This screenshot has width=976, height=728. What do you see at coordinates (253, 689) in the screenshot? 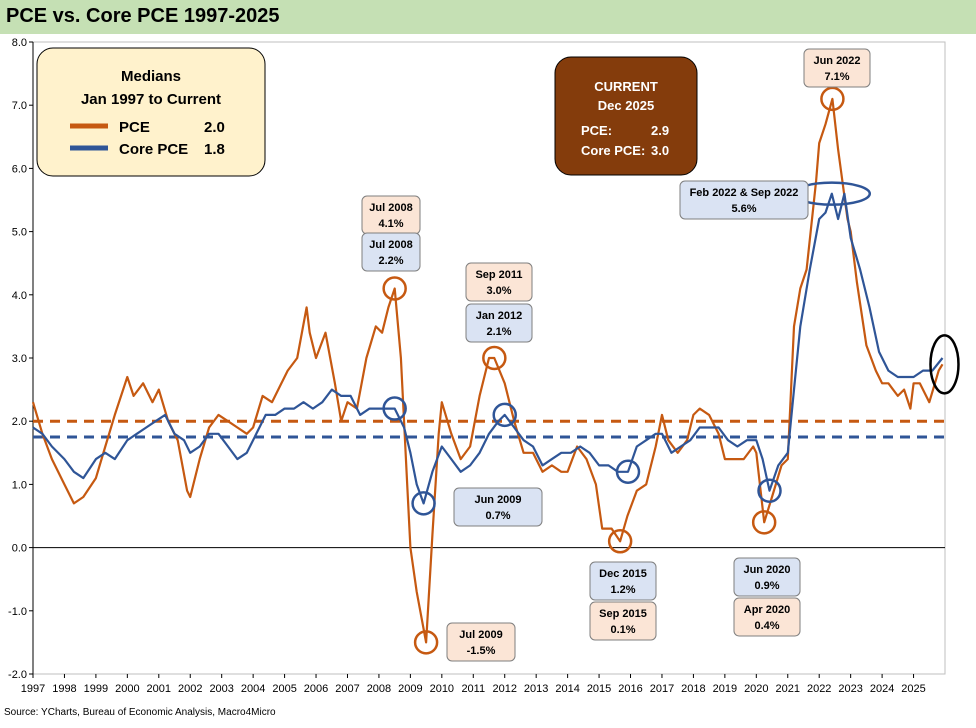
I see `x-tick-label: 2004` at bounding box center [253, 689].